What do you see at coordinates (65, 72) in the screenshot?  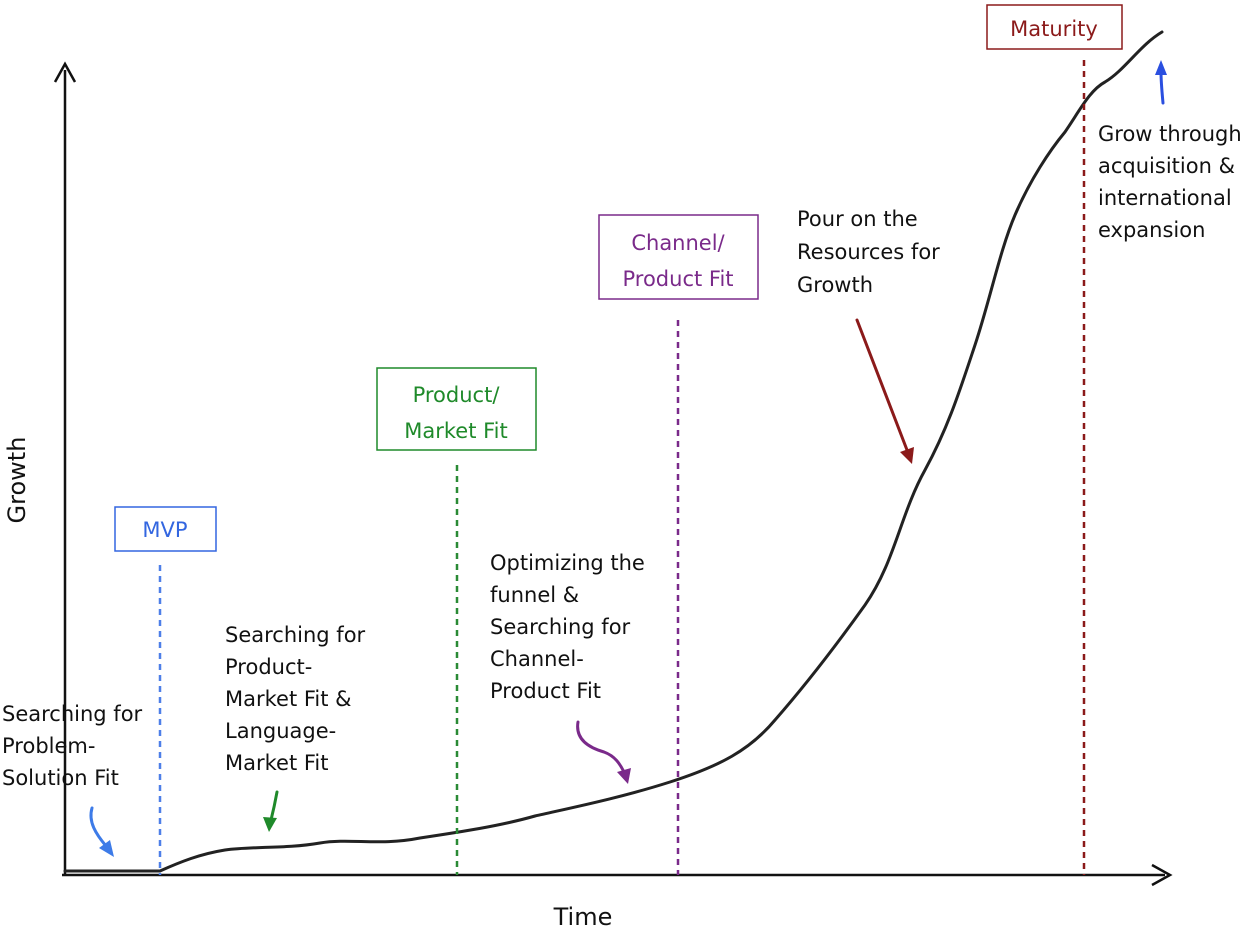 I see `y-axis-arrow-icon` at bounding box center [65, 72].